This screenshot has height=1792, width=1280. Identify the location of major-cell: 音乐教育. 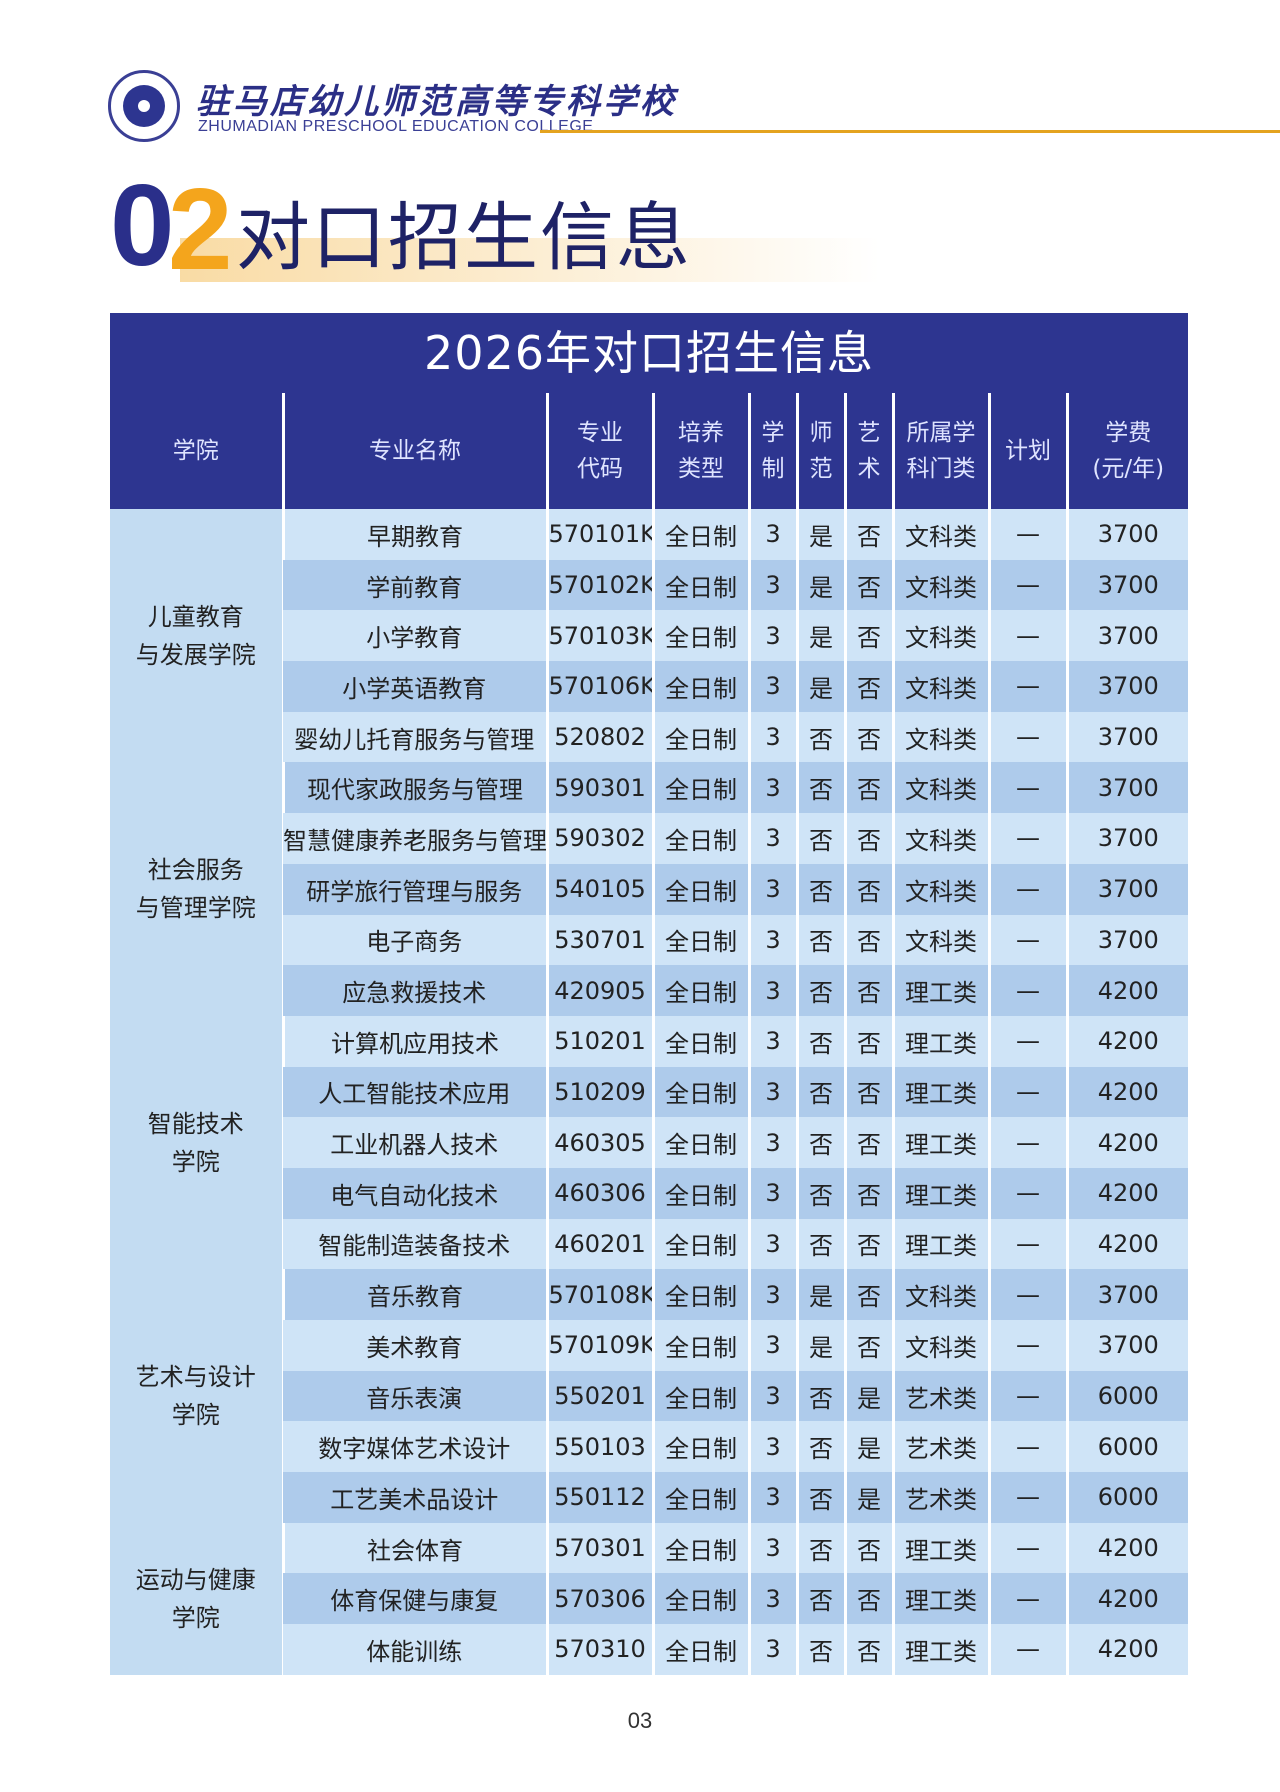
(414, 1294).